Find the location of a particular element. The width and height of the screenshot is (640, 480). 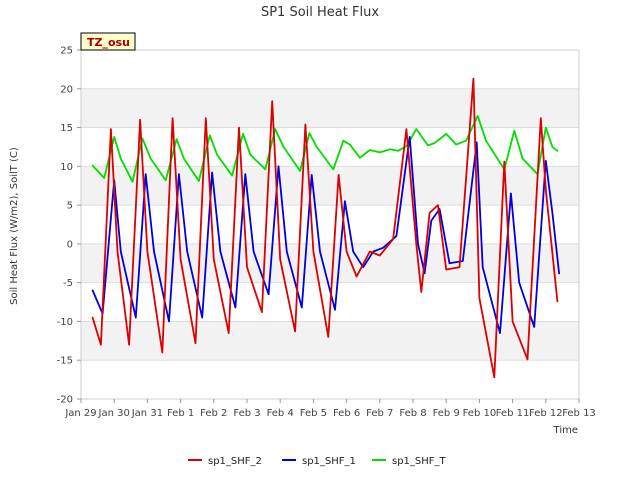

y-axis-ticks: -20 -15 -10 -5 0 5 10 15 20 25 is located at coordinates (69, 226).